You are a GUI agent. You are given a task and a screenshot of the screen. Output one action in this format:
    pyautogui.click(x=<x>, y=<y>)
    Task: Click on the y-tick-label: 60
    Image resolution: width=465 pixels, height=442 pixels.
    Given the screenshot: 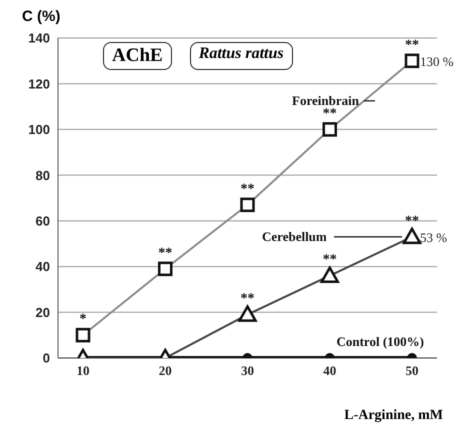 What is the action you would take?
    pyautogui.click(x=43, y=220)
    